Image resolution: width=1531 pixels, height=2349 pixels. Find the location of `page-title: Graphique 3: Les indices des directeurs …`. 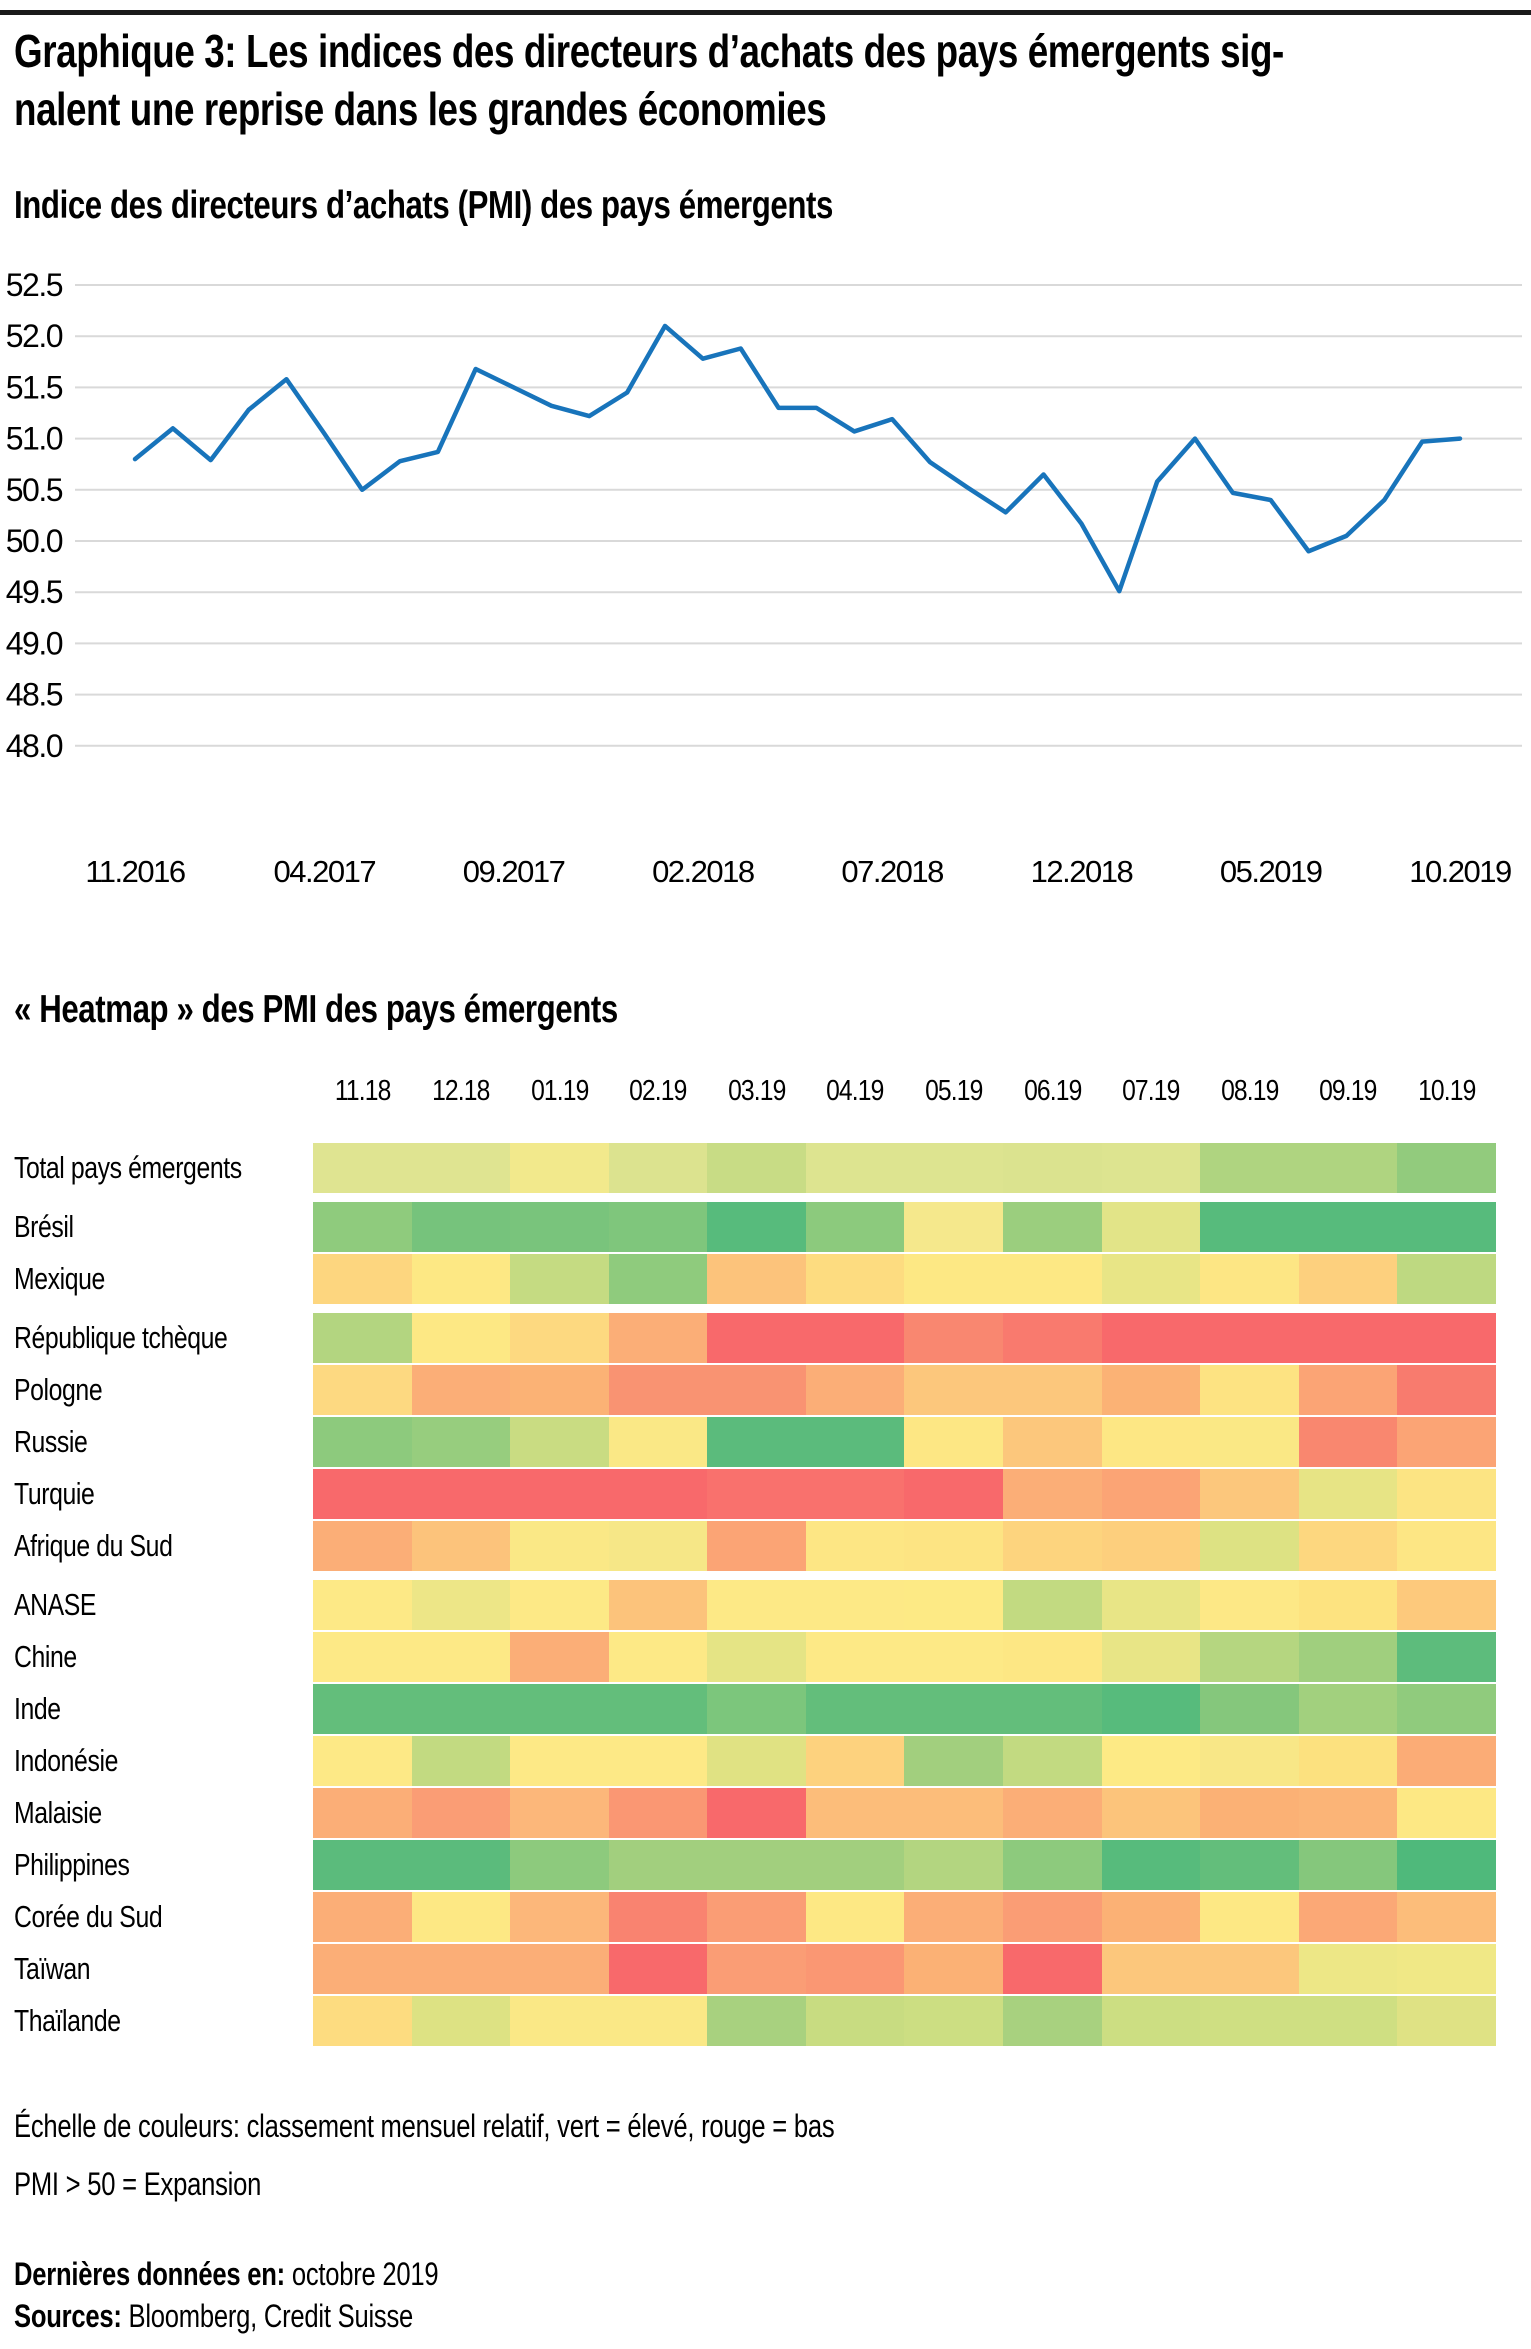

page-title: Graphique 3: Les indices des directeurs … is located at coordinates (772, 80).